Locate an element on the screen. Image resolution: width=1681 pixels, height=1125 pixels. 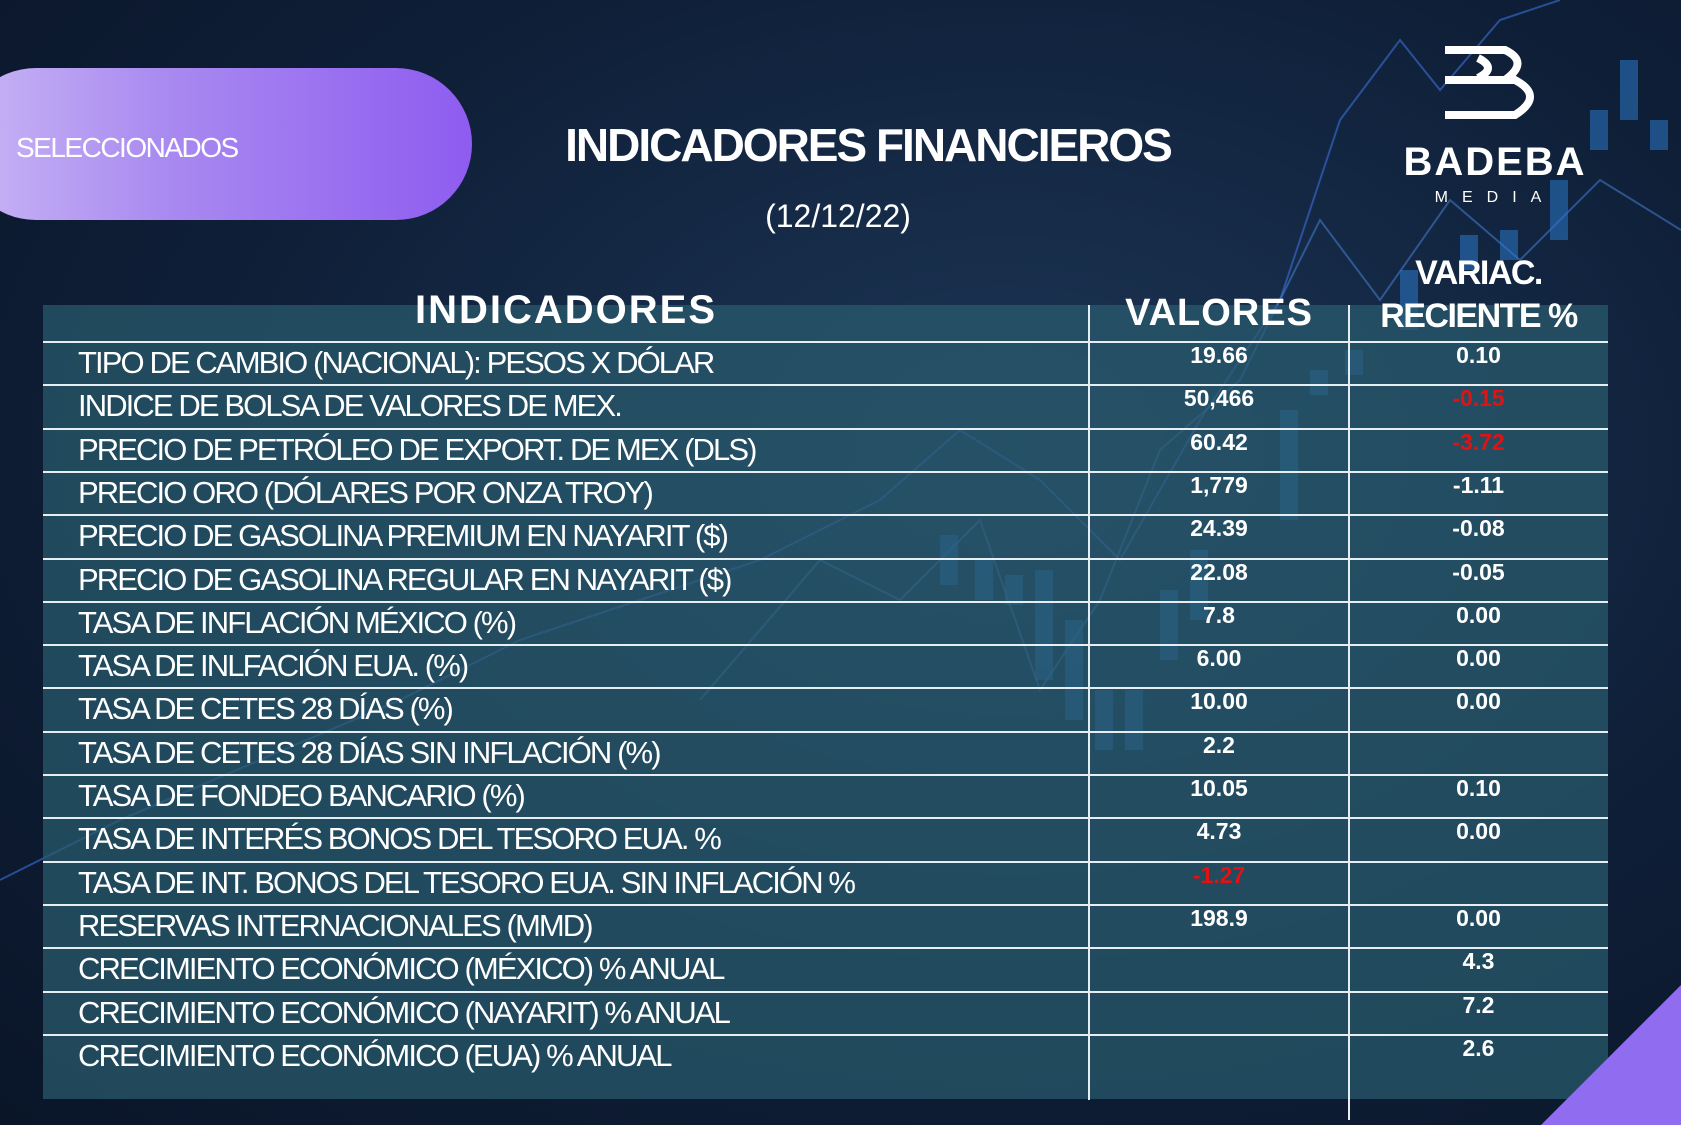
indicator-label: INDICE DE BOLSA DE VALORES DE MEX. is located at coordinates (350, 406).